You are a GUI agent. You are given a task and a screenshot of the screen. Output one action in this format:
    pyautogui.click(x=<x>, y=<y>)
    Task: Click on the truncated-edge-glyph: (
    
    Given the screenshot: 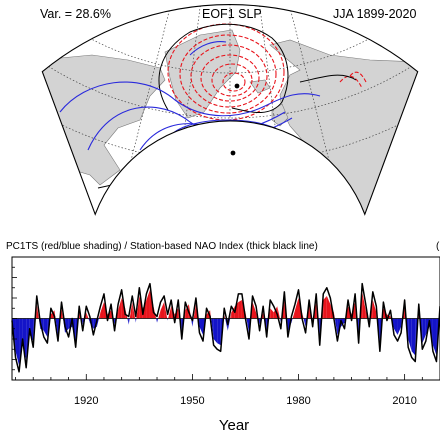 What is the action you would take?
    pyautogui.click(x=438, y=246)
    